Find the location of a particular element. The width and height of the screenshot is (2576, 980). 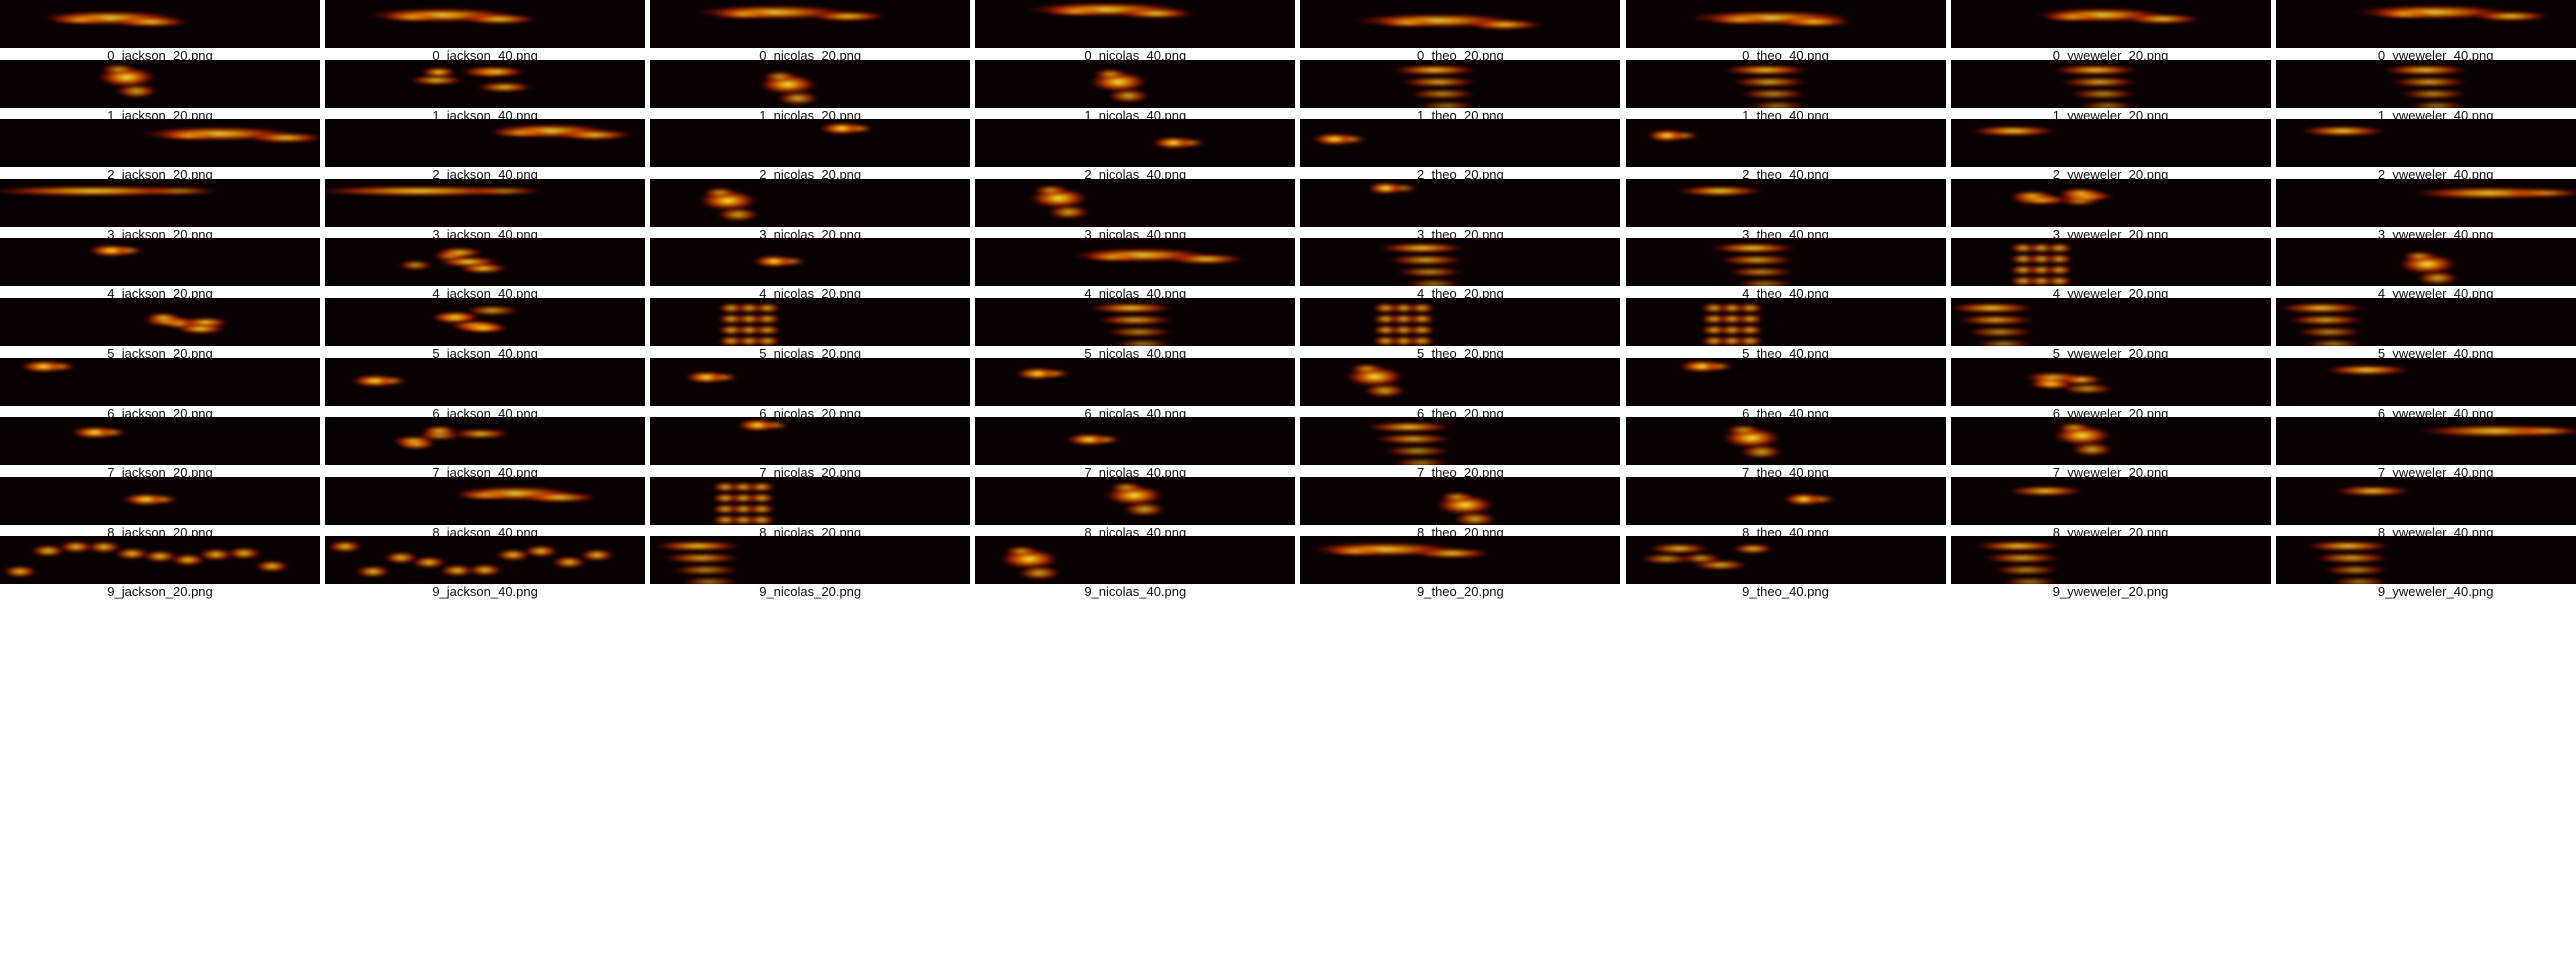

tile-caption: 9_nicolas_40.png is located at coordinates (1135, 592).